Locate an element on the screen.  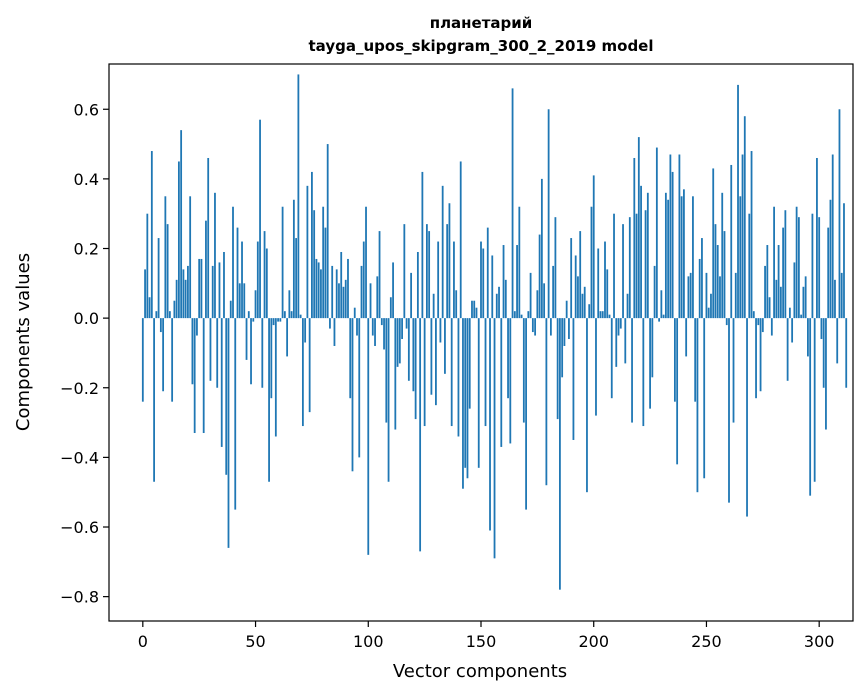
x-tick-label: 150 is located at coordinates (481, 641).